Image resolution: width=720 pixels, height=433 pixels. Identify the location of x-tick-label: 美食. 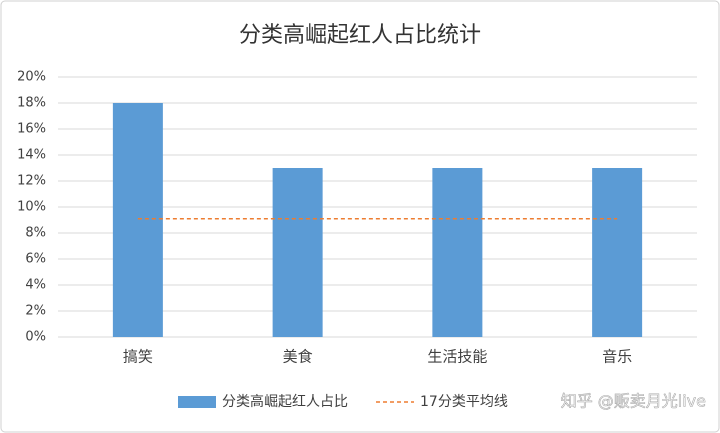
(298, 357).